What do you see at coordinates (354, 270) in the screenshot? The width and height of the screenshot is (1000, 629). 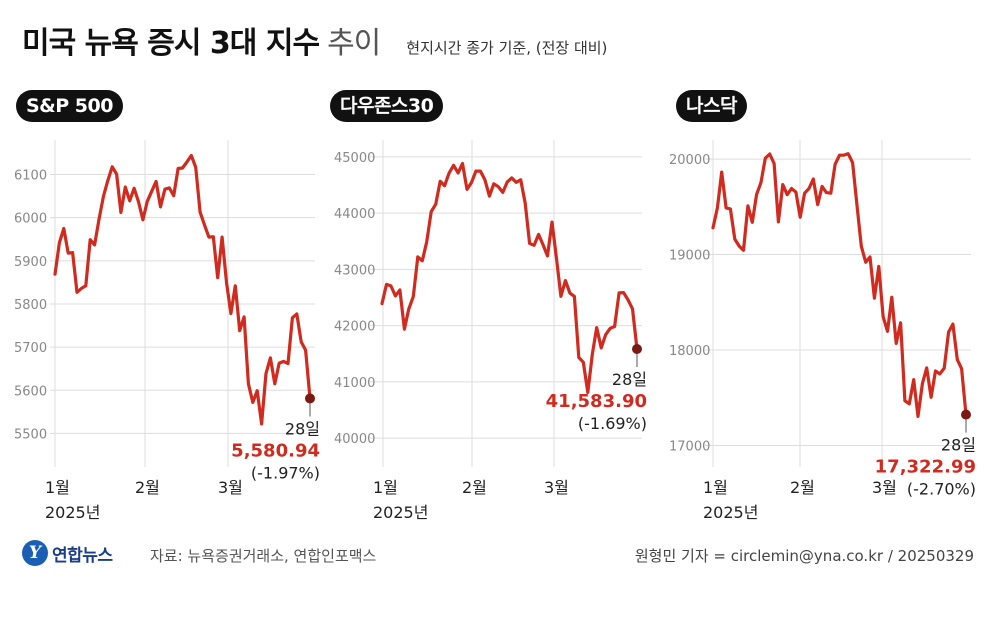 I see `y-tick-label: 43000` at bounding box center [354, 270].